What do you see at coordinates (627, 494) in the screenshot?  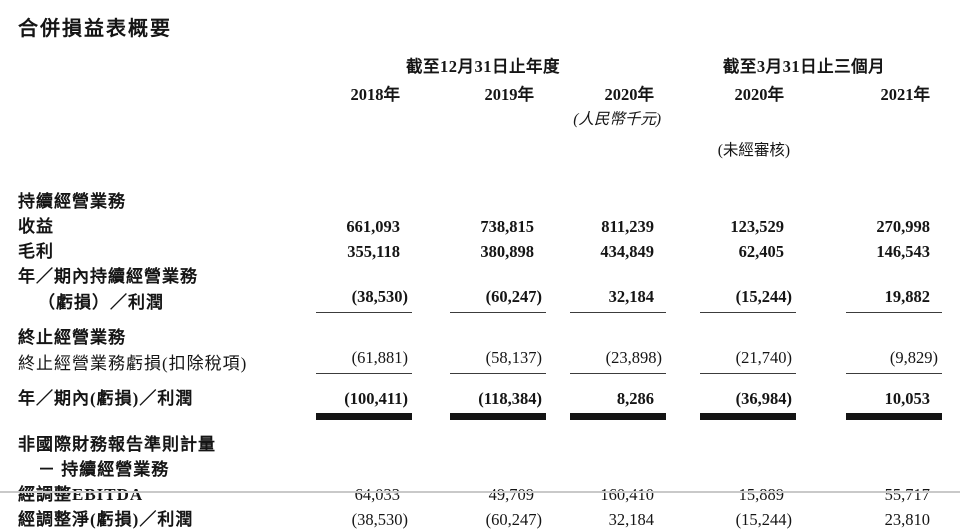 I see `value-text: 160,410` at bounding box center [627, 494].